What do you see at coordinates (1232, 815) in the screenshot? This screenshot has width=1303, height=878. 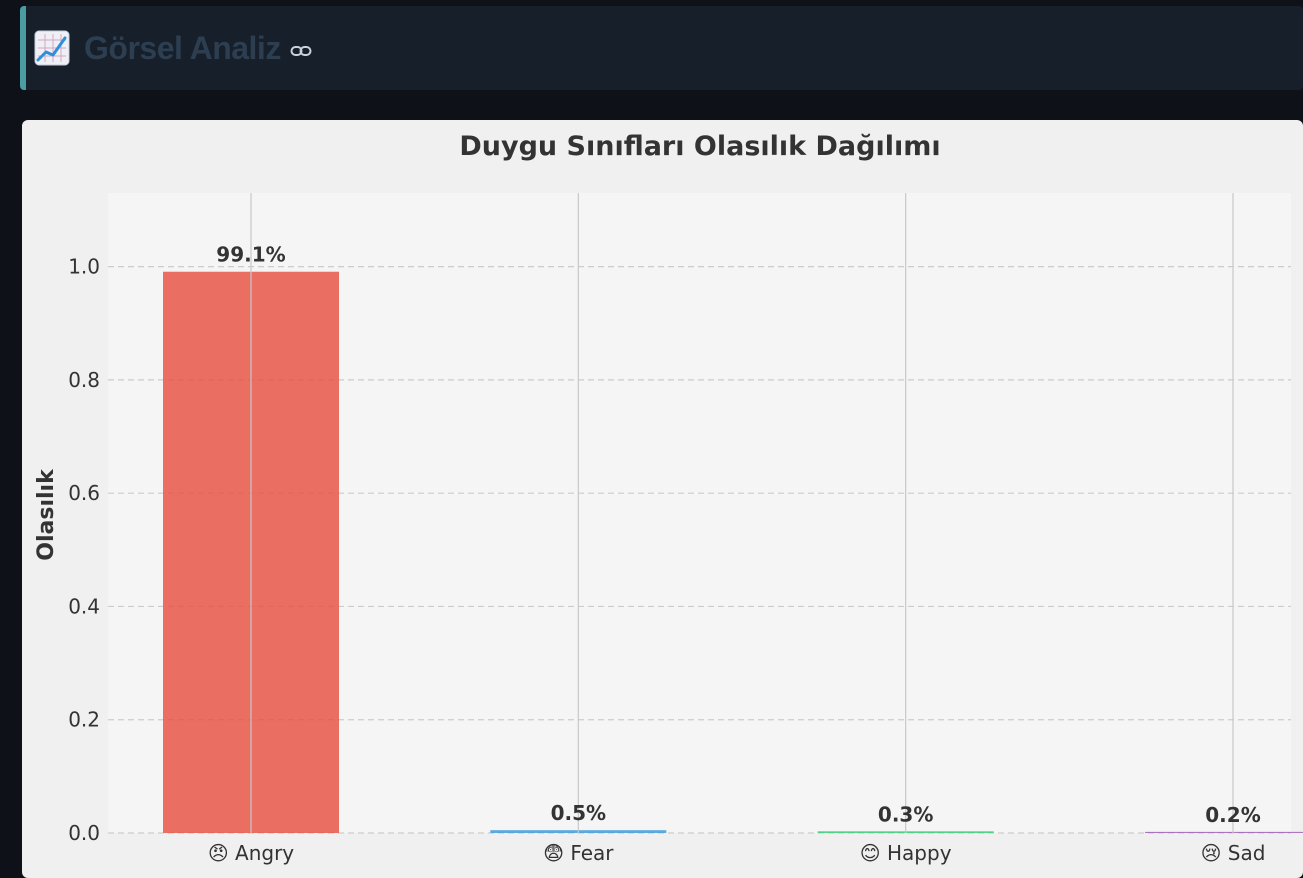 I see `value-label: 0.2%` at bounding box center [1232, 815].